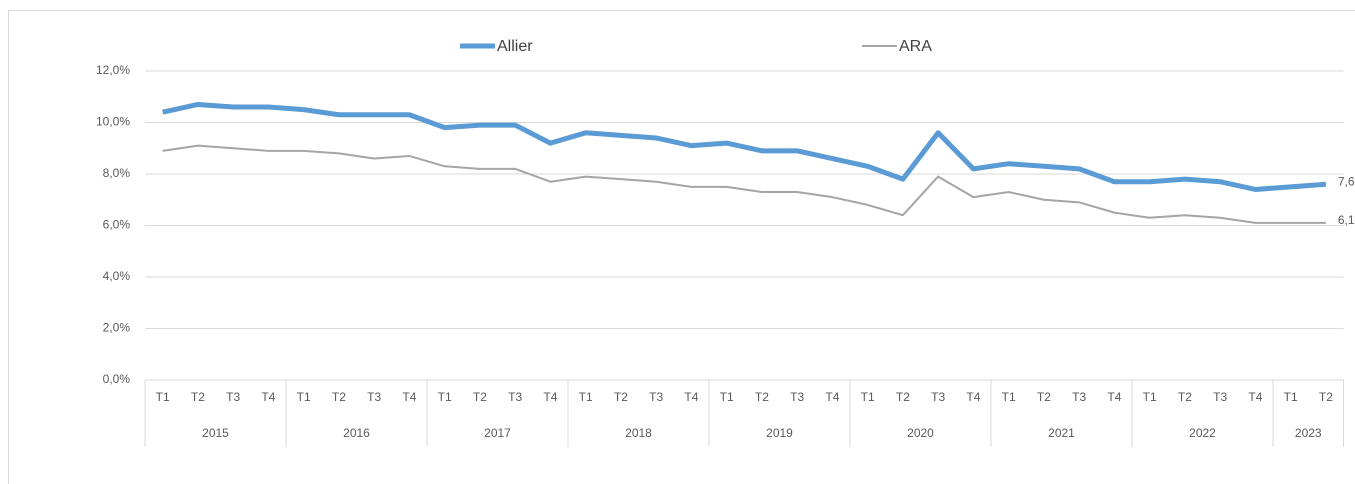 The width and height of the screenshot is (1355, 484). What do you see at coordinates (920, 433) in the screenshot?
I see `x-group-label: 2020` at bounding box center [920, 433].